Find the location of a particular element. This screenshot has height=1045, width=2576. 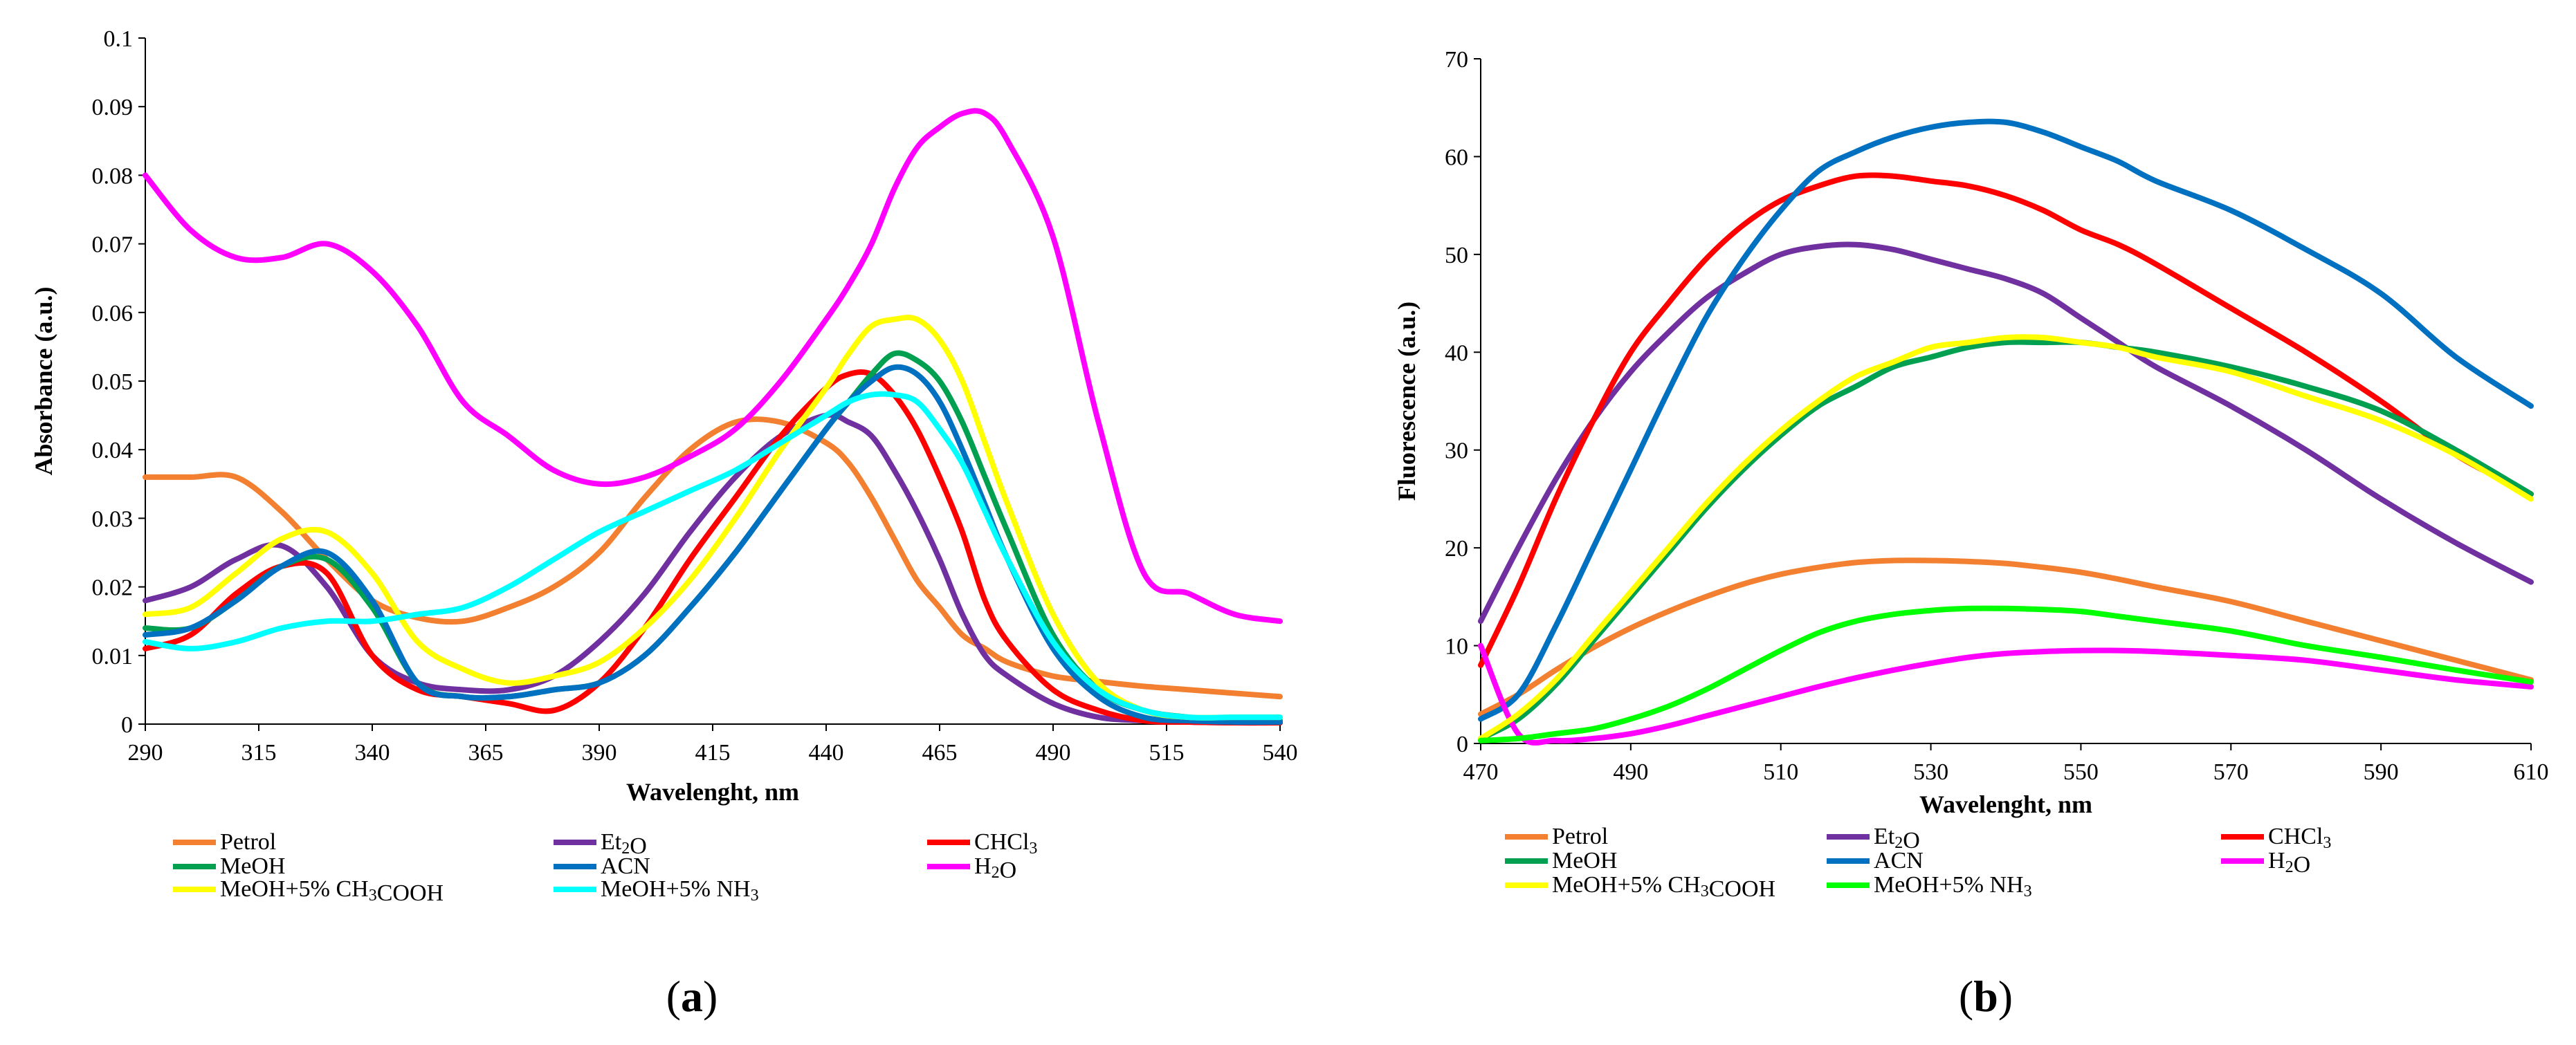

x-tick-label: 290 is located at coordinates (146, 753).